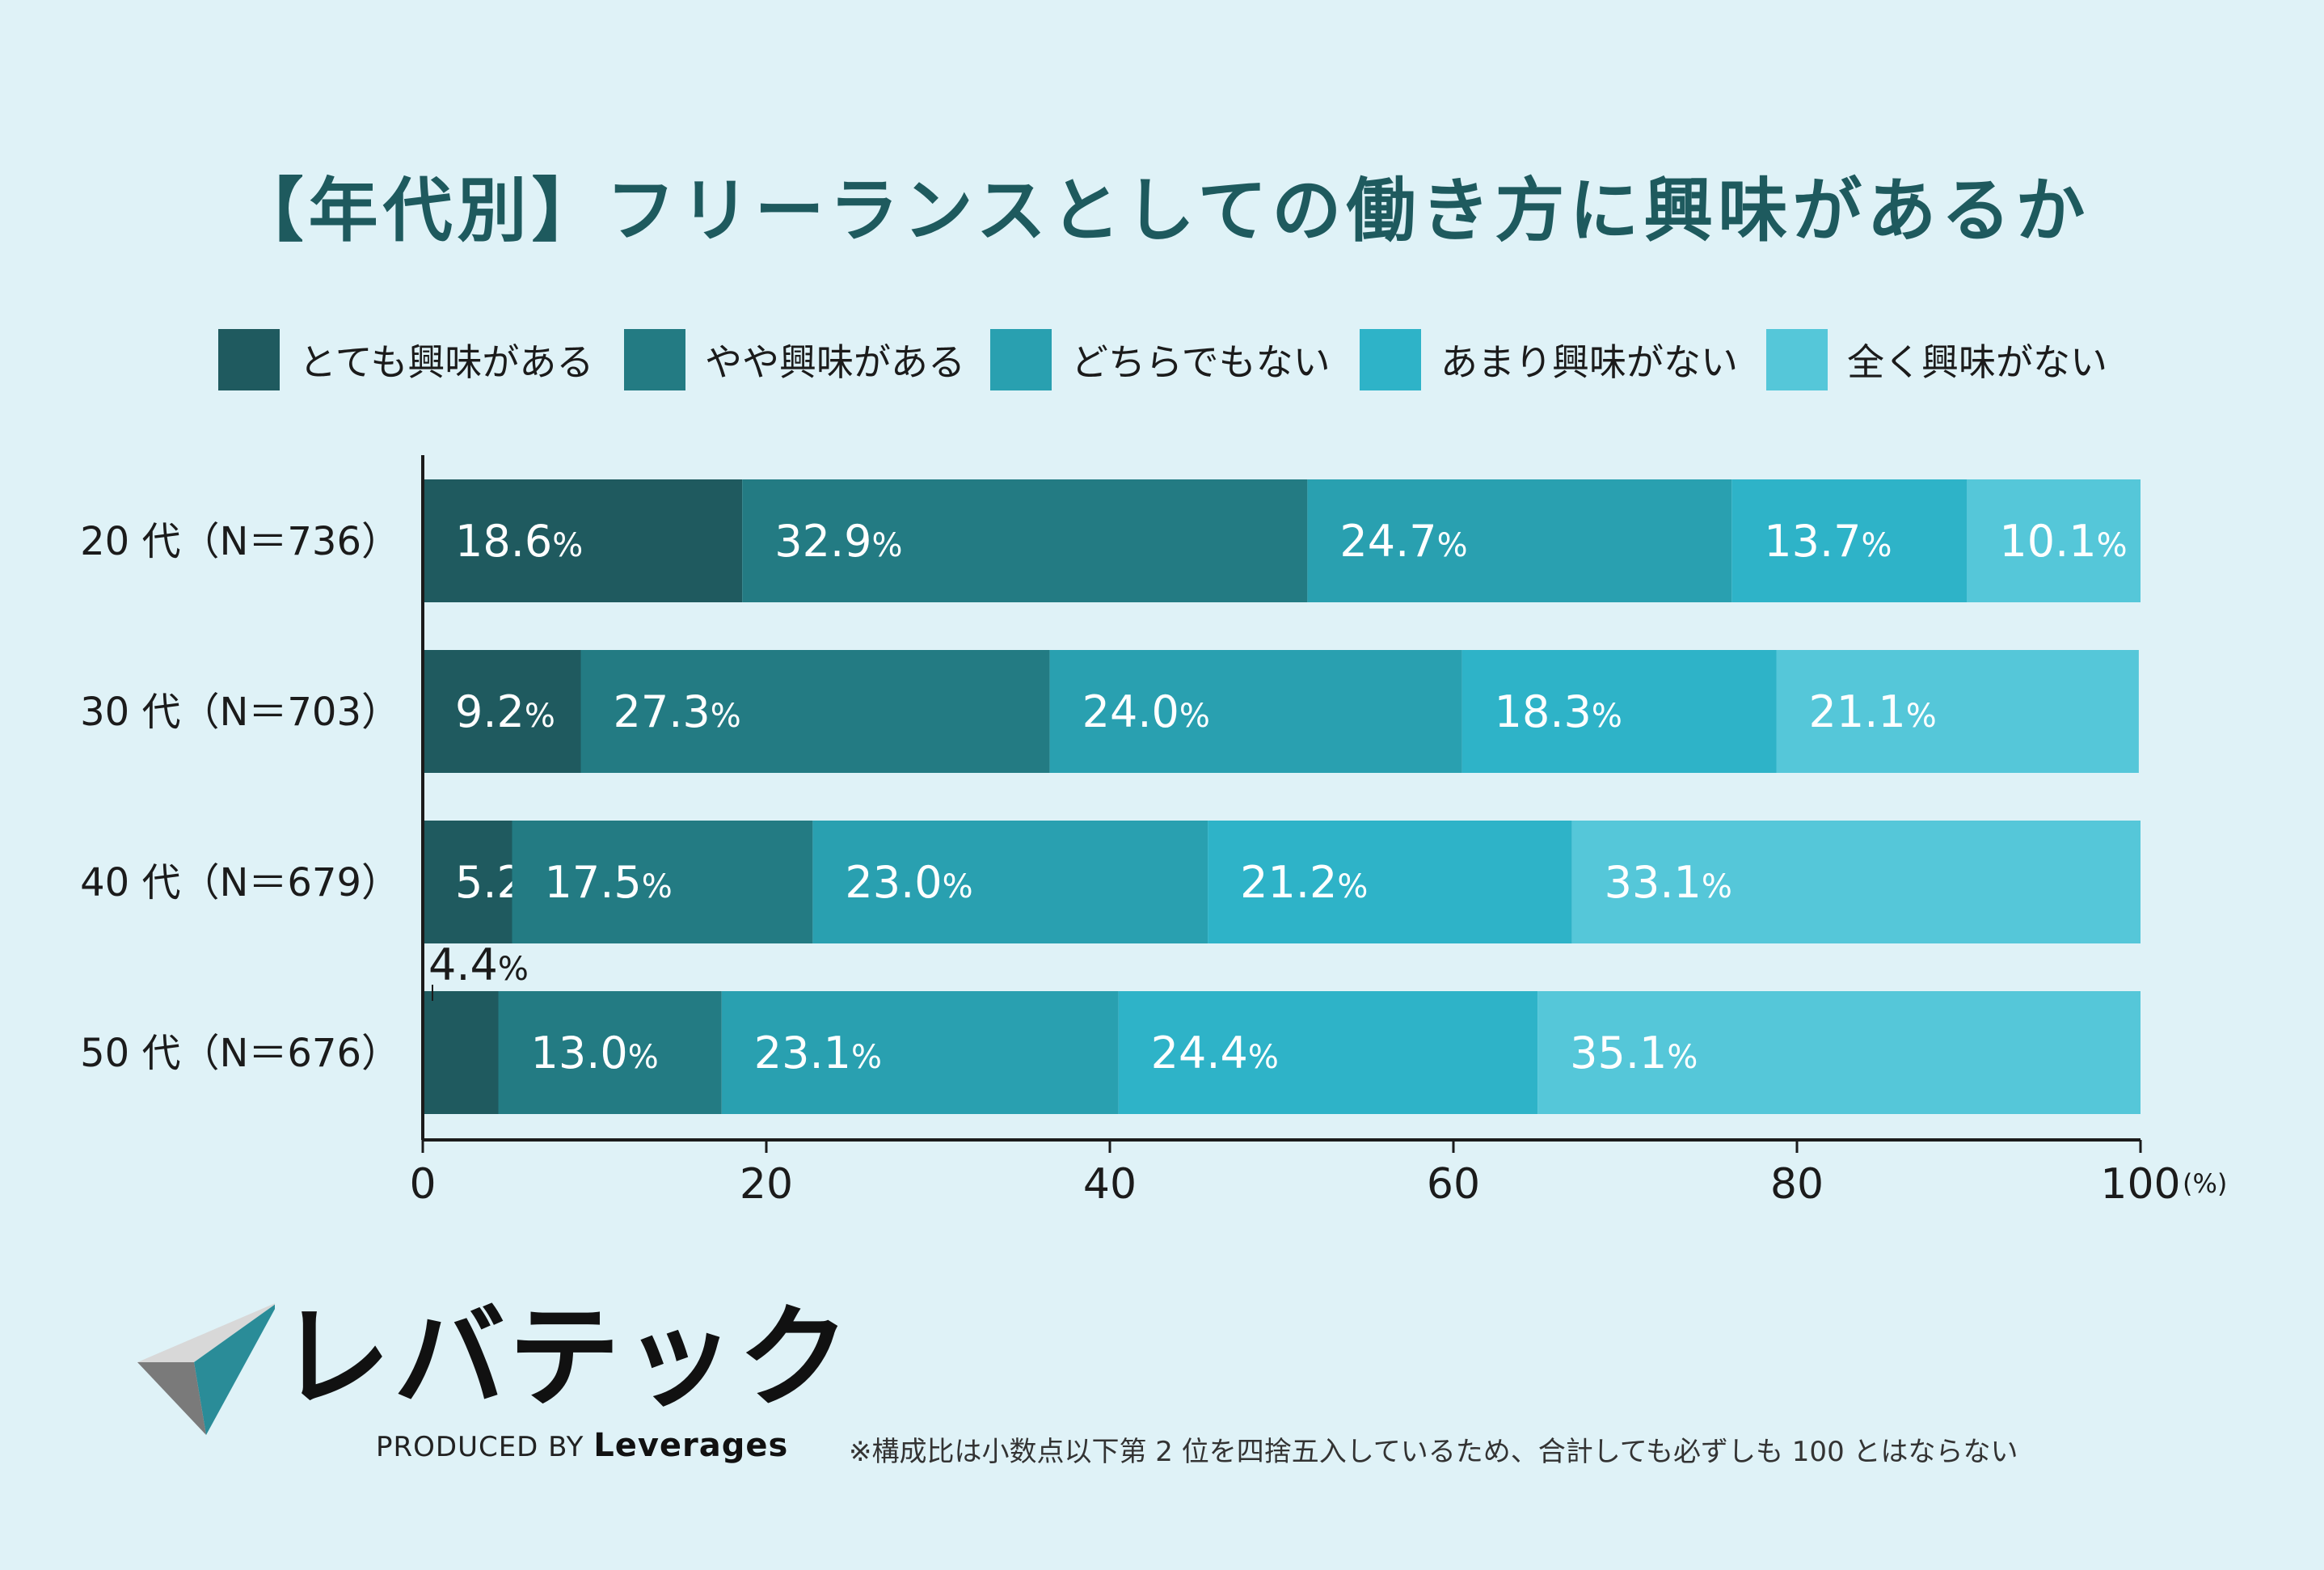 The height and width of the screenshot is (1570, 2324). I want to click on data-label: 33.1%, so click(1668, 882).